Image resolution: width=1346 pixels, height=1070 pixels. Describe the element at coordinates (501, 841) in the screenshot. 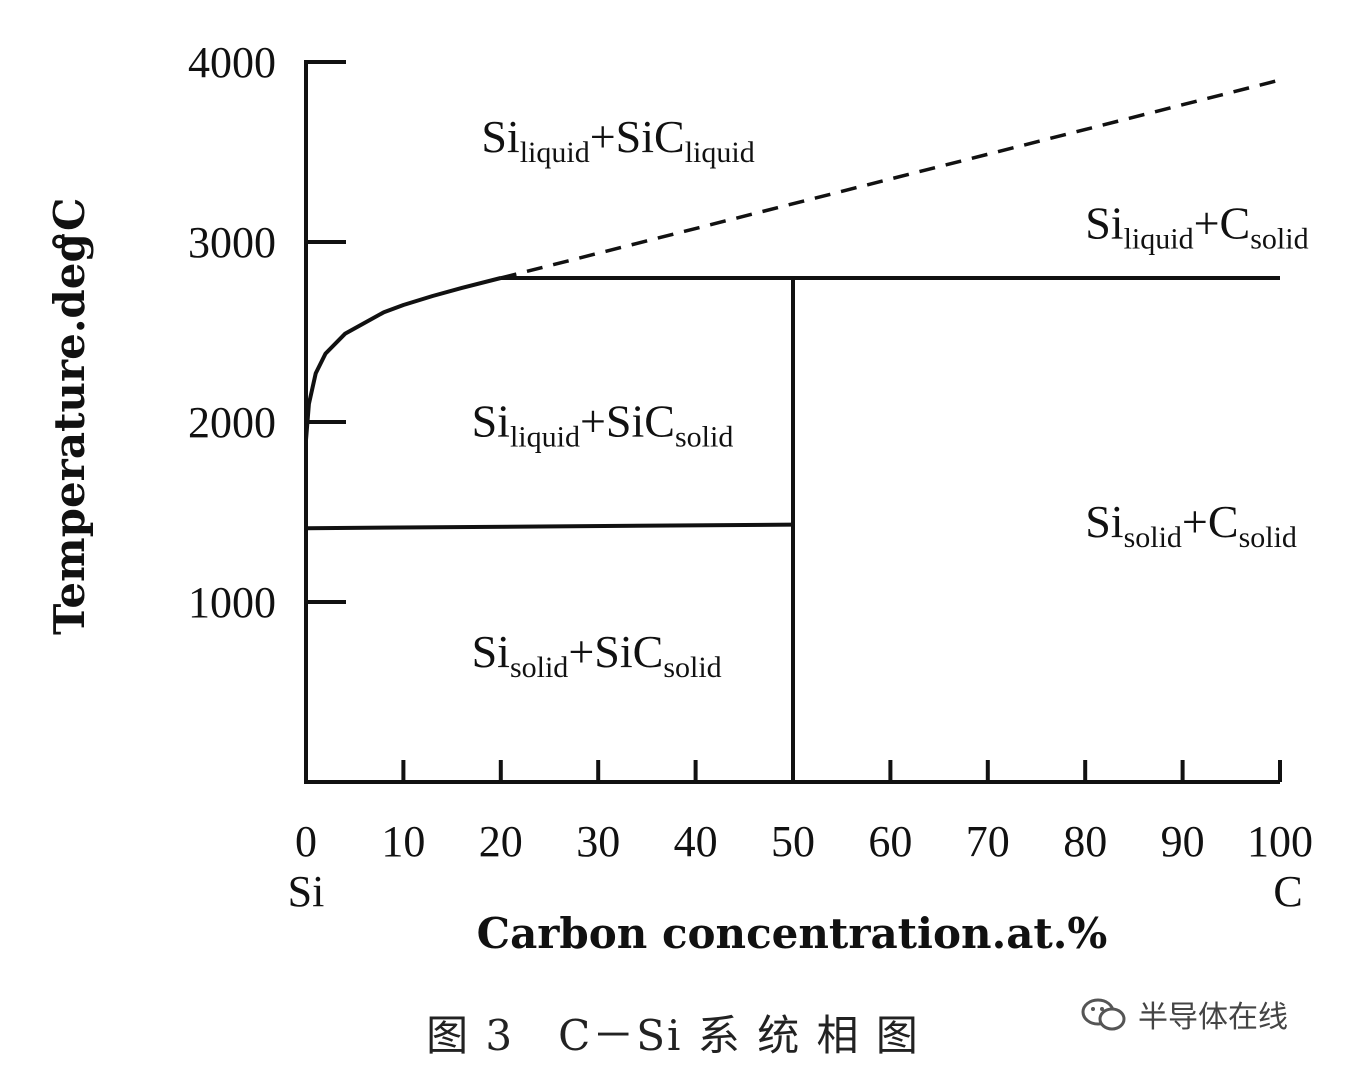

I see `x-tick-label: 20` at that location.